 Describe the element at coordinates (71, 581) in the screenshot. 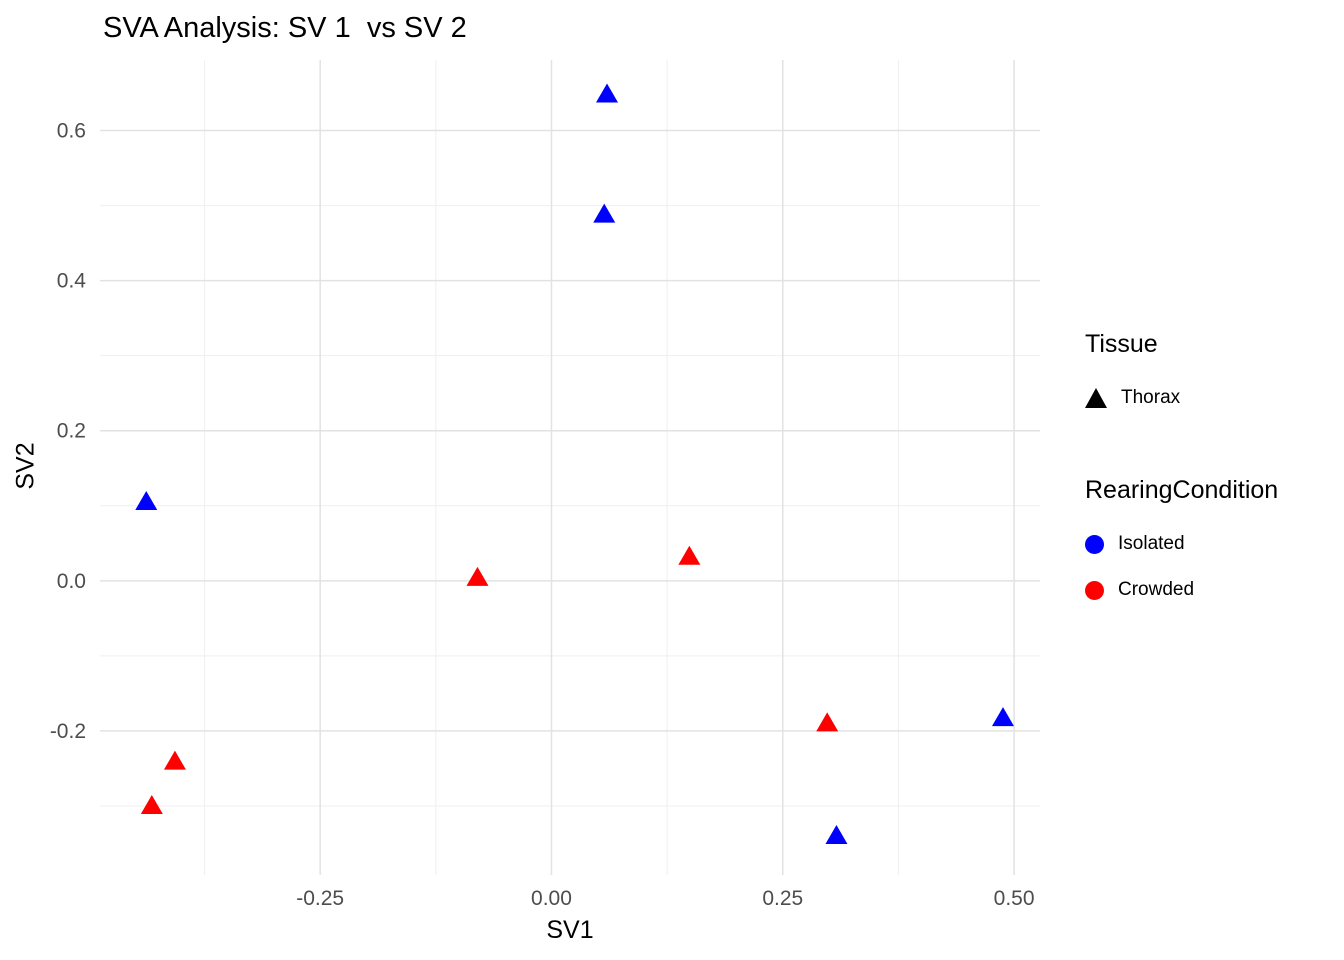

I see `y-tick-label: 0.0` at that location.